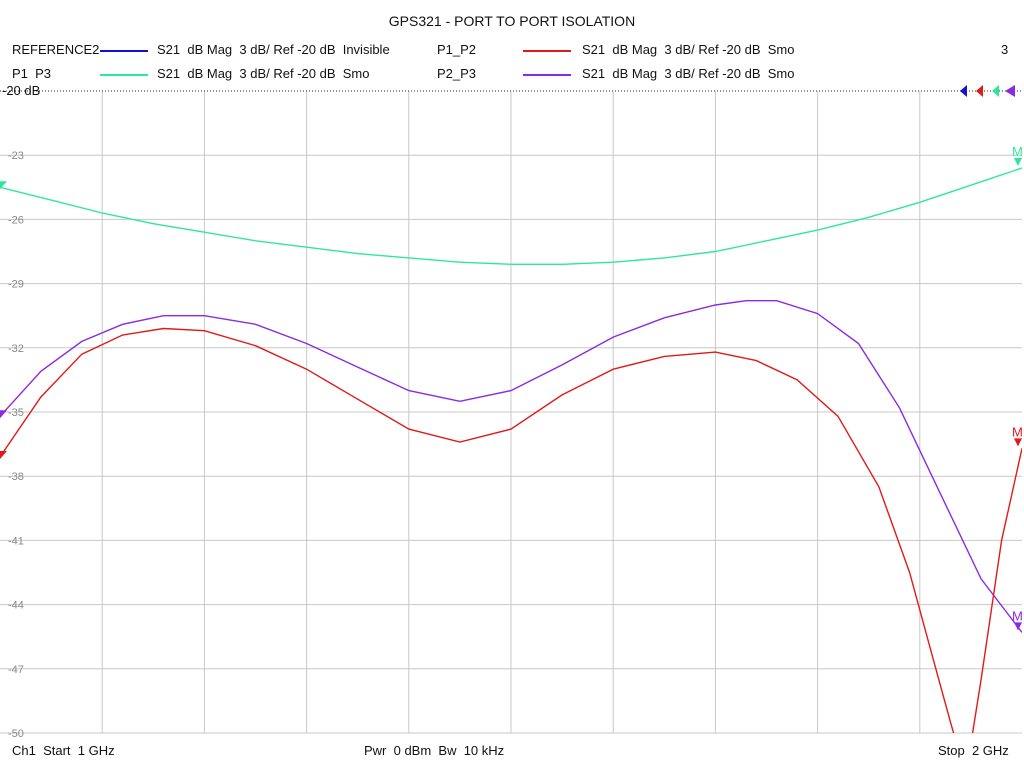  Describe the element at coordinates (16, 220) in the screenshot. I see `y-tick-label: -26` at that location.